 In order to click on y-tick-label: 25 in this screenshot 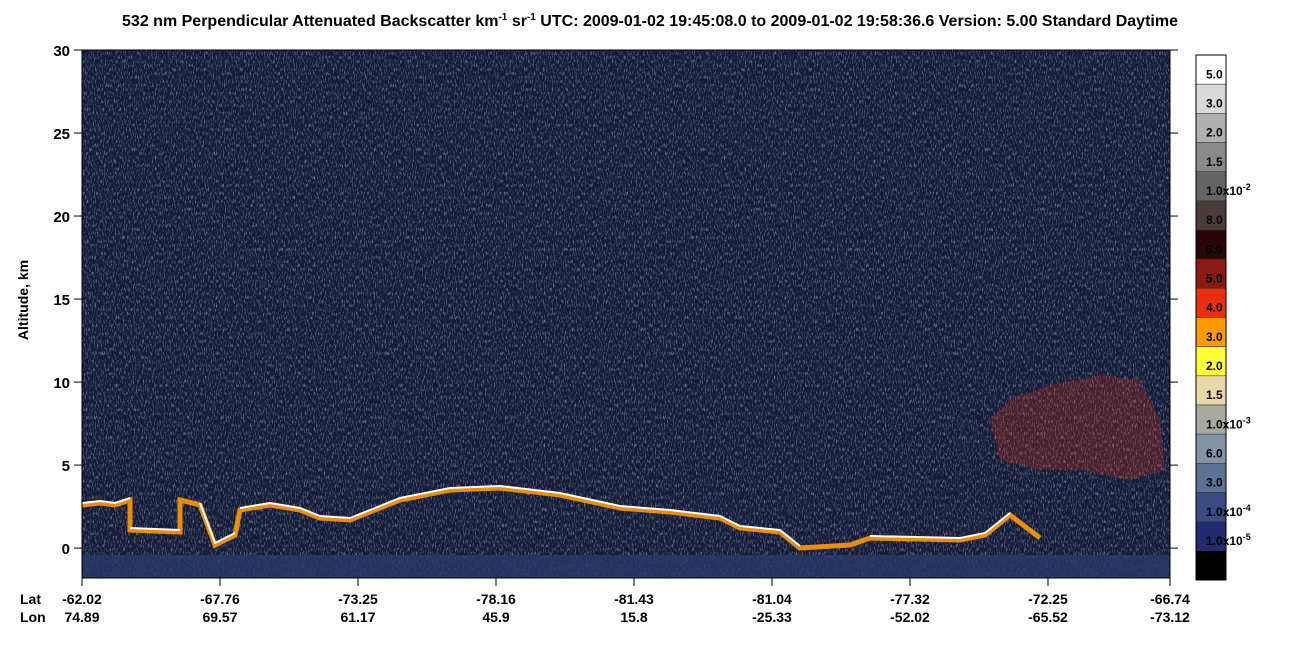, I will do `click(61, 134)`.